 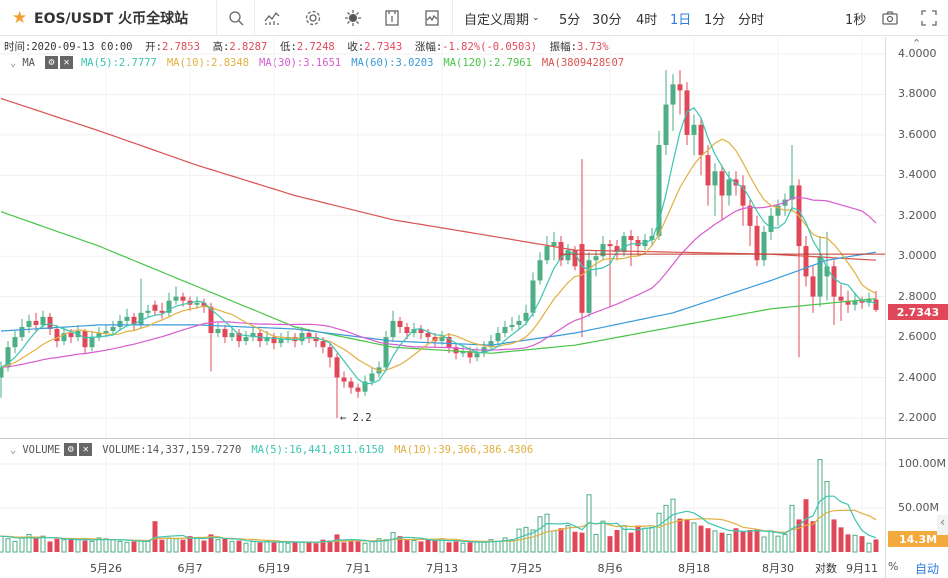 I want to click on ma-settings-icon: ⚙, so click(x=51, y=62).